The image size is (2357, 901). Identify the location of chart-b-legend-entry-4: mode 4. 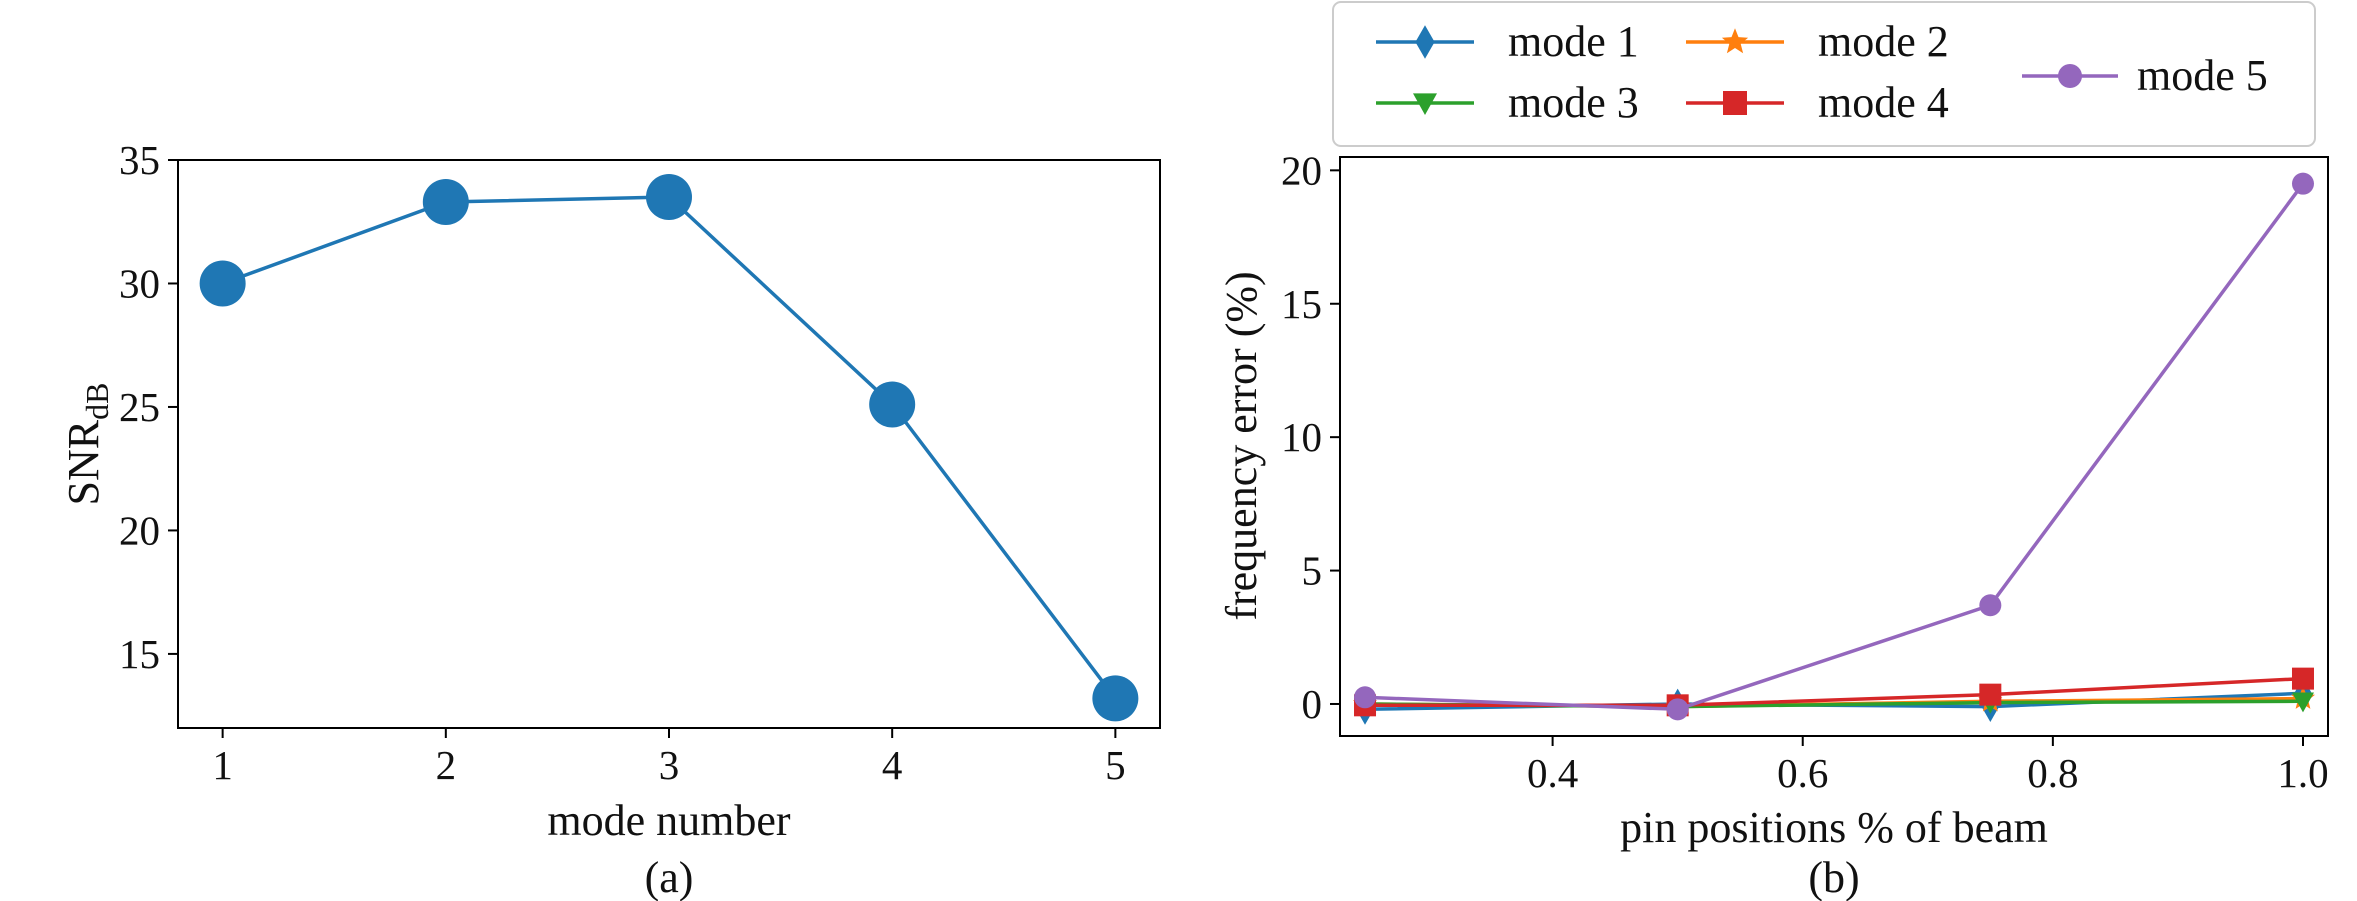
(1817, 102).